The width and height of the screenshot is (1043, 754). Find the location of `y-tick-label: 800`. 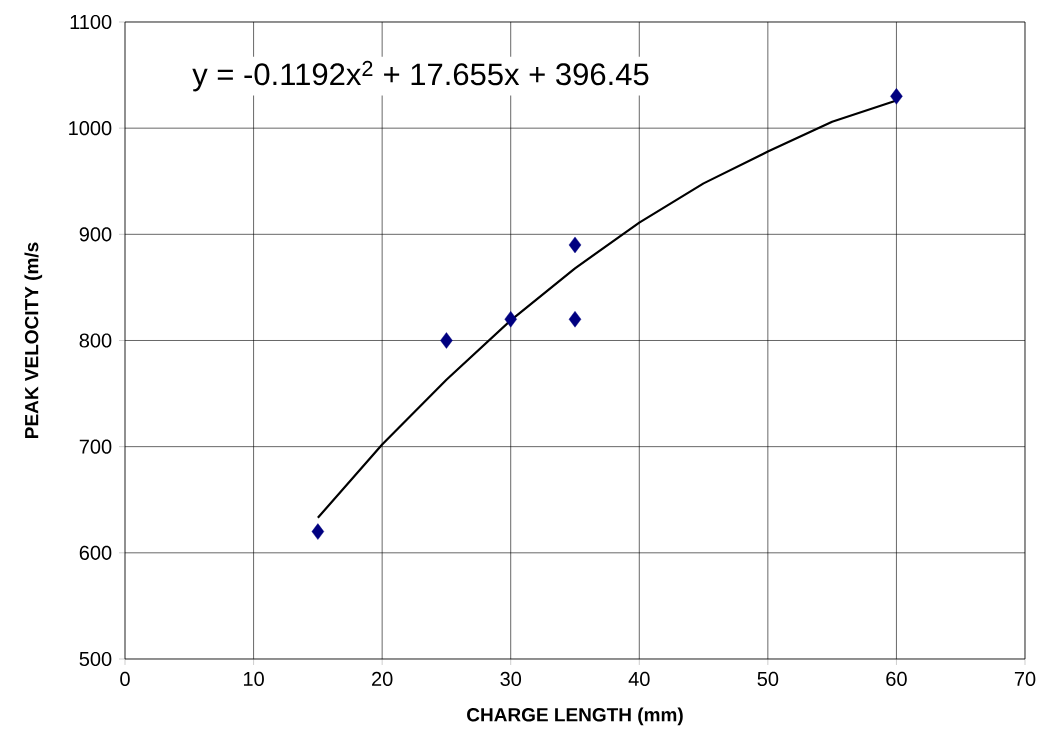

y-tick-label: 800 is located at coordinates (95, 340).